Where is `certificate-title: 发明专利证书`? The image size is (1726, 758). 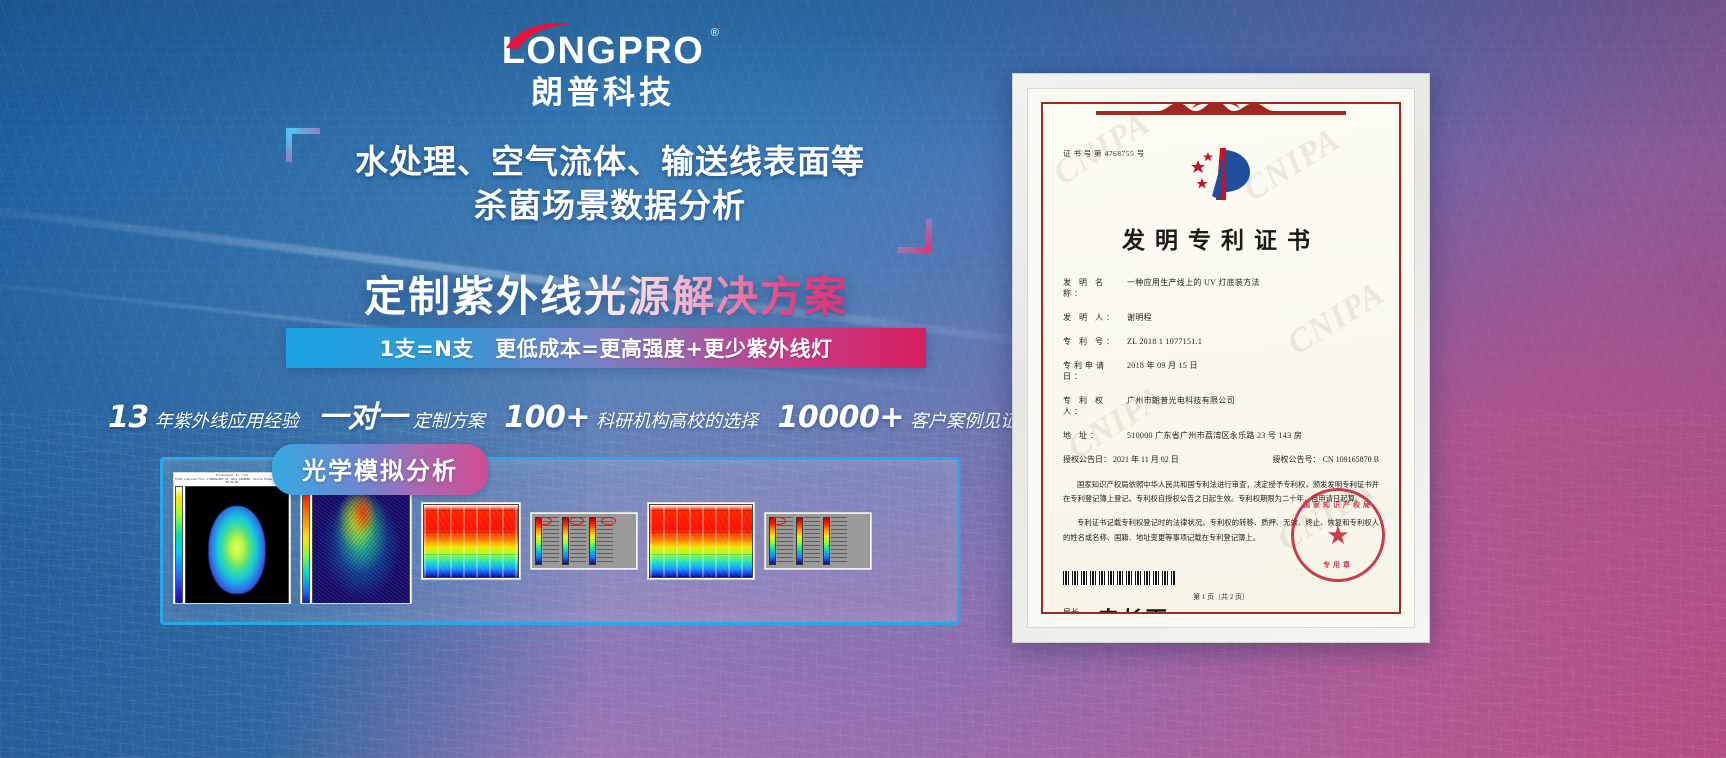
certificate-title: 发明专利证书 is located at coordinates (1221, 240).